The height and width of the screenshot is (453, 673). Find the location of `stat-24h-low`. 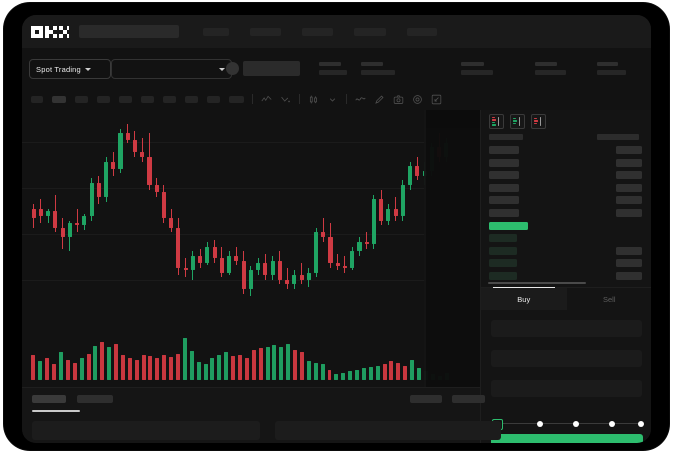

stat-24h-low is located at coordinates (477, 68).